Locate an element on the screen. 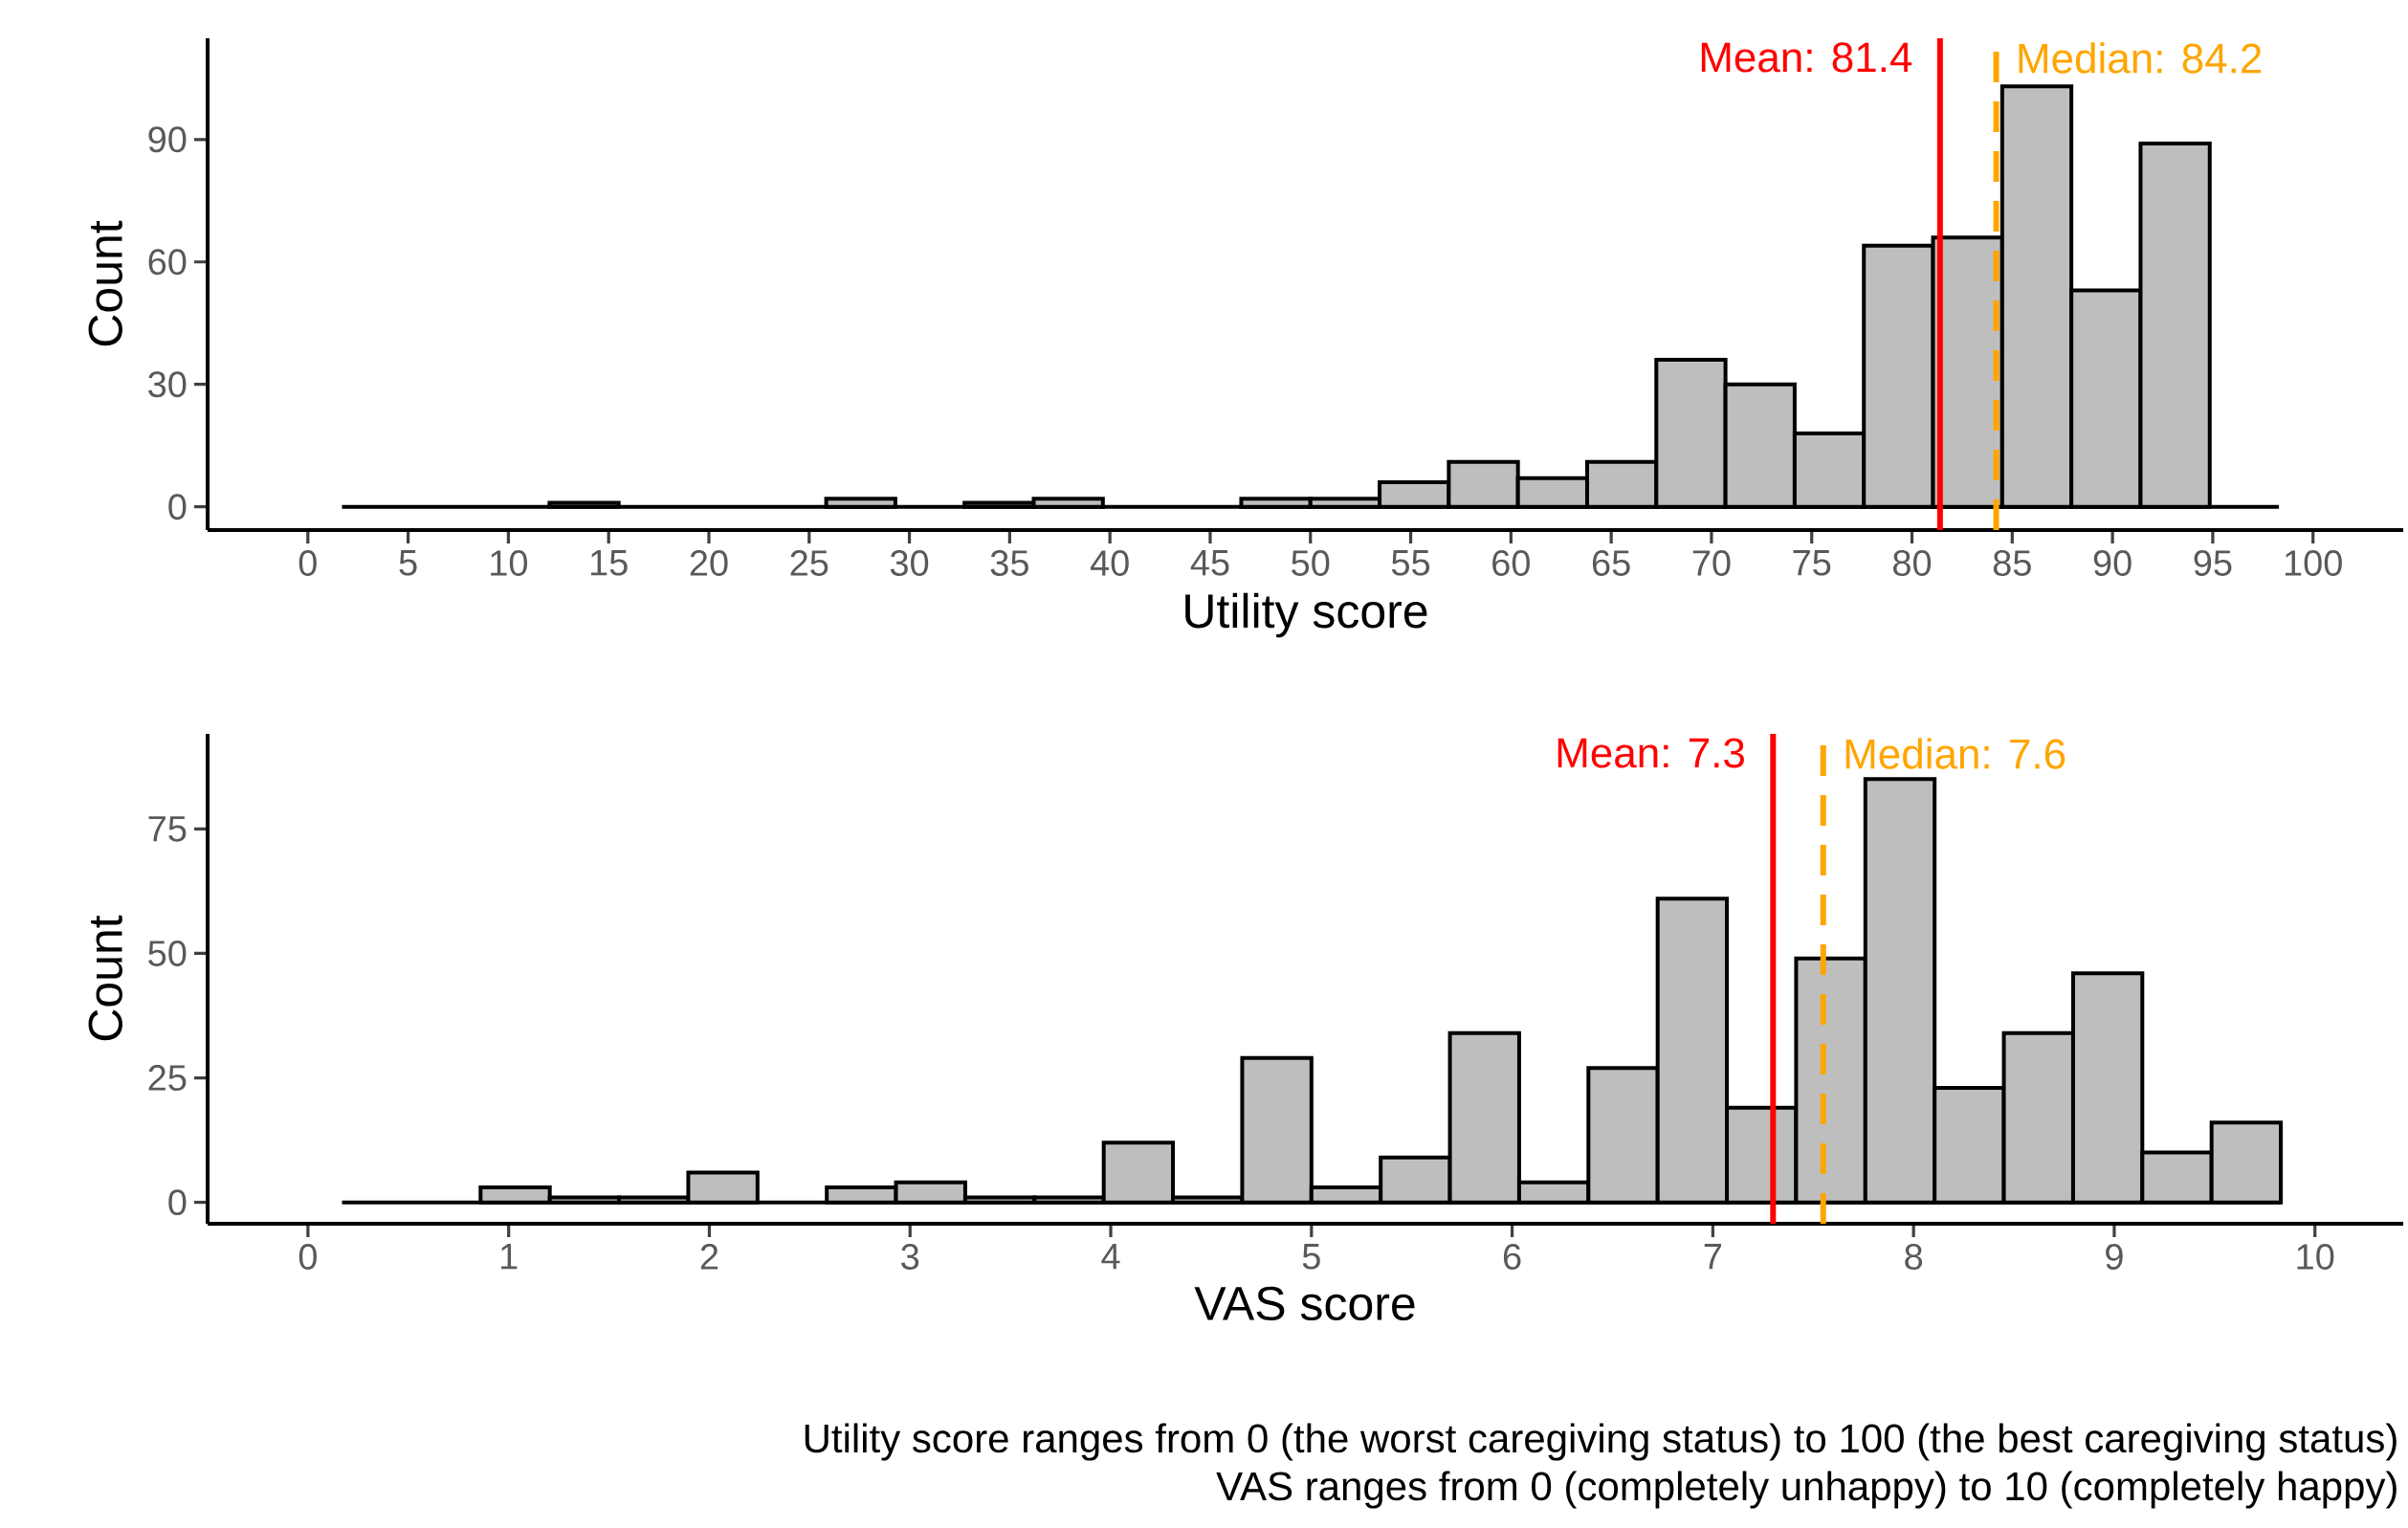  x-tick-label: 85 is located at coordinates (2012, 563).